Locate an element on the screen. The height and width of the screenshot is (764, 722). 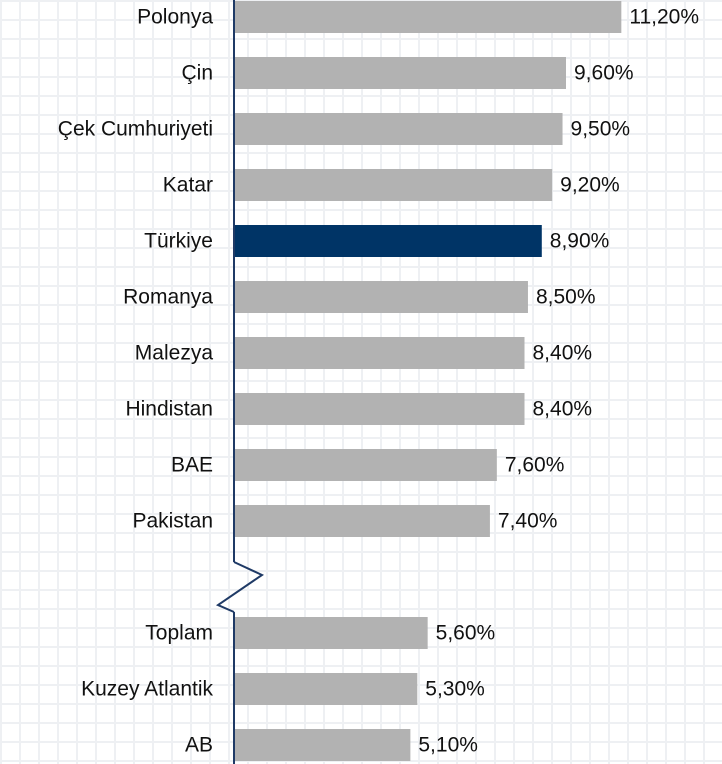
value-label: 9,60% is located at coordinates (604, 73).